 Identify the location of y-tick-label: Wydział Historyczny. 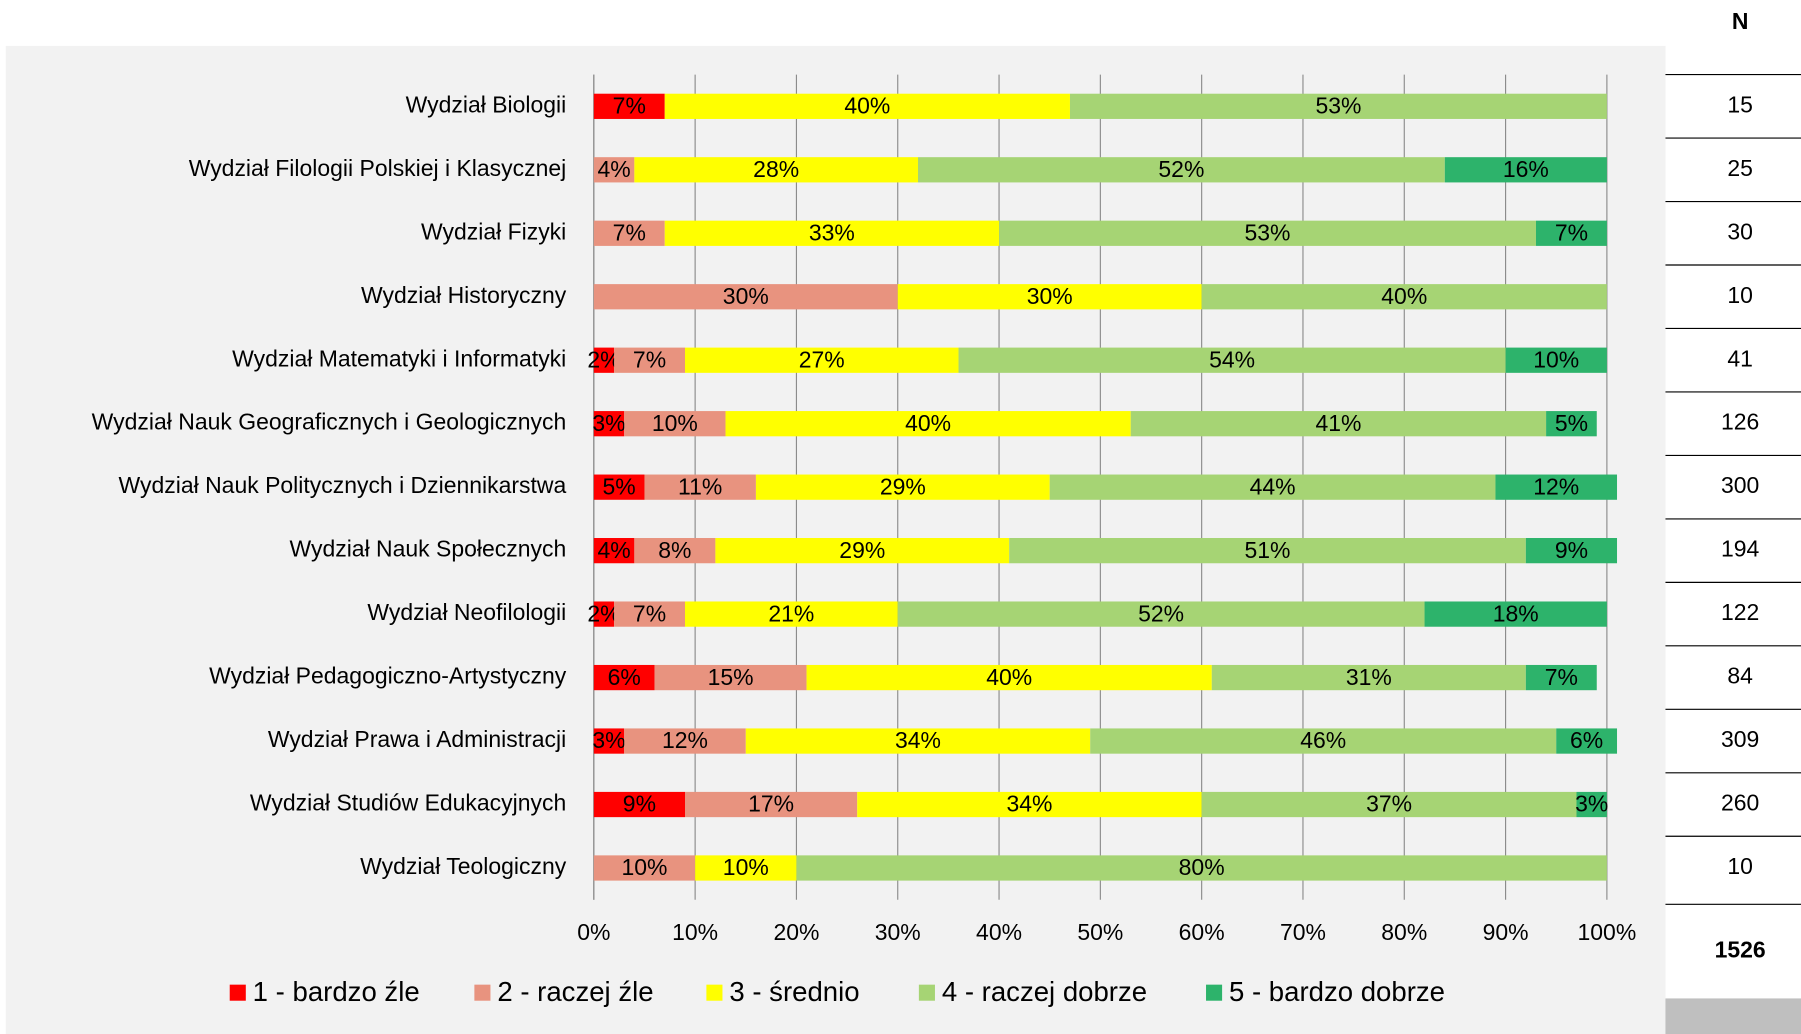
(464, 295).